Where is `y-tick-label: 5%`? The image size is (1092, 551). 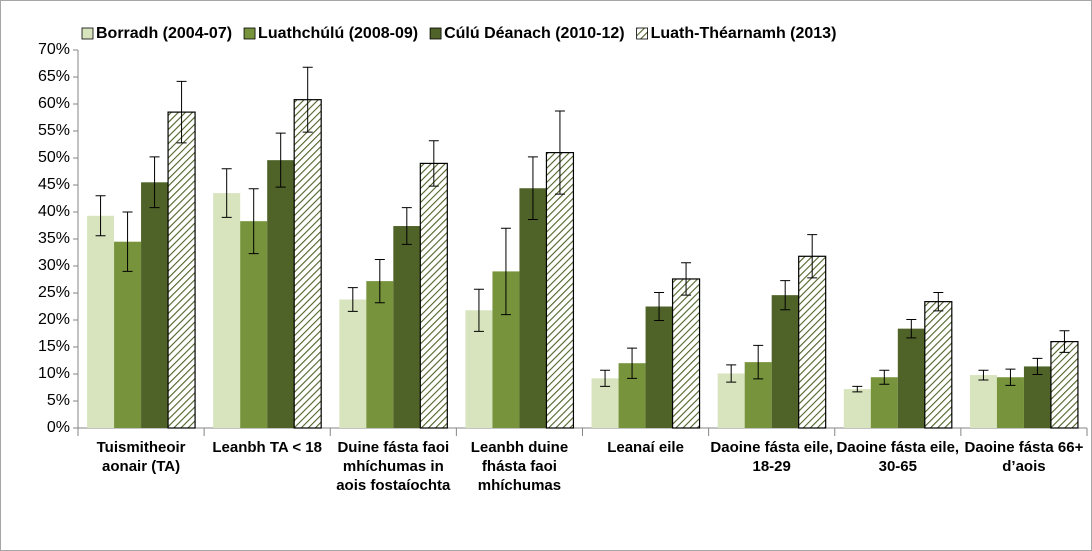
y-tick-label: 5% is located at coordinates (58, 400).